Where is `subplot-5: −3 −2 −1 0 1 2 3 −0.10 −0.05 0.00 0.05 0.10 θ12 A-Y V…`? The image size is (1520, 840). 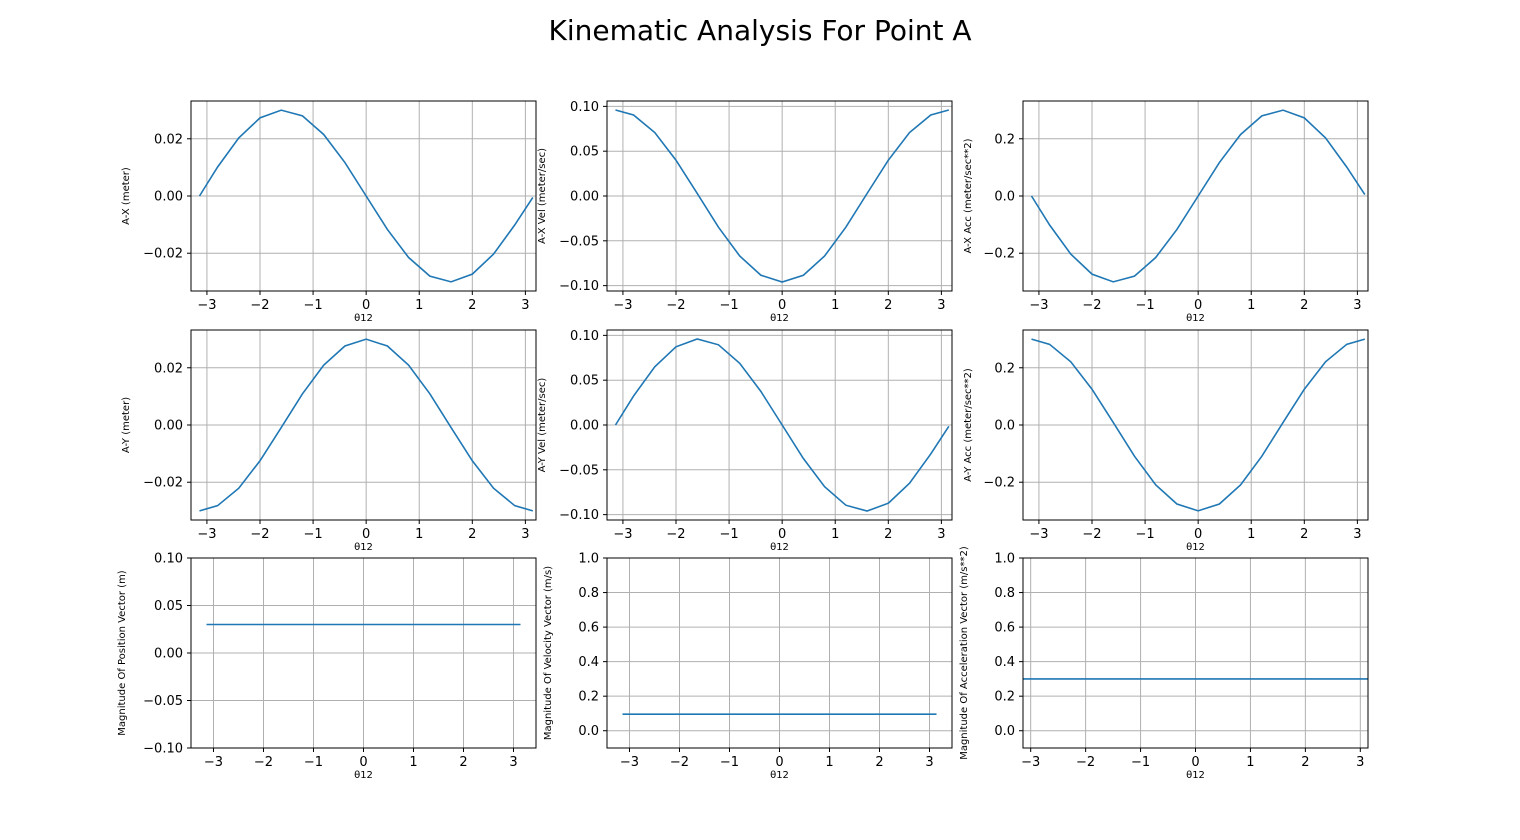
subplot-5: −3 −2 −1 0 1 2 3 −0.10 −0.05 0.00 0.05 0.10 θ12 A-Y V… is located at coordinates (745, 441).